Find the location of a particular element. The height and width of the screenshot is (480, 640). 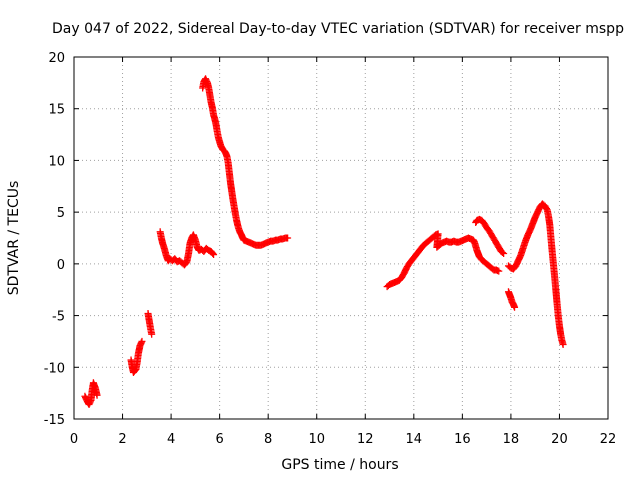

x-tick-label: 14 is located at coordinates (414, 439).